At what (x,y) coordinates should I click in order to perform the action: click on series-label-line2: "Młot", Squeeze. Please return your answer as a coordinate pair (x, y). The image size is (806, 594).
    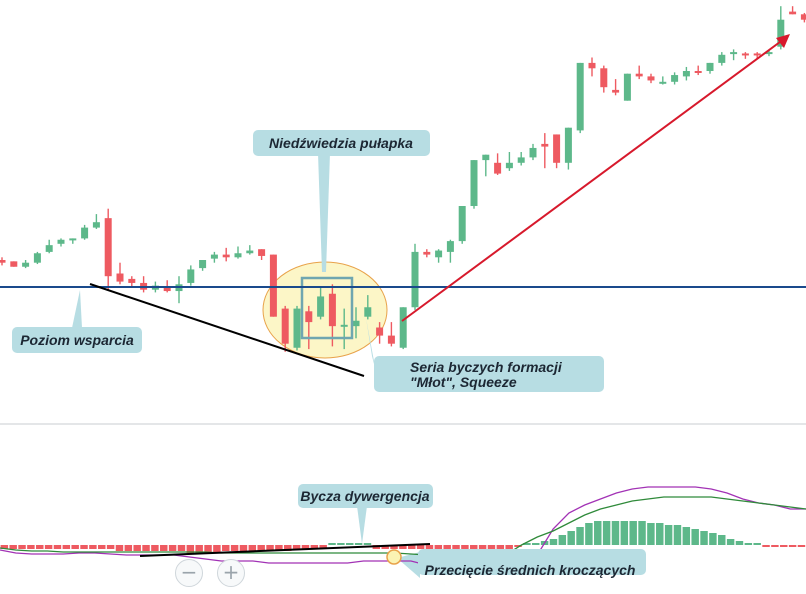
    Looking at the image, I should click on (463, 382).